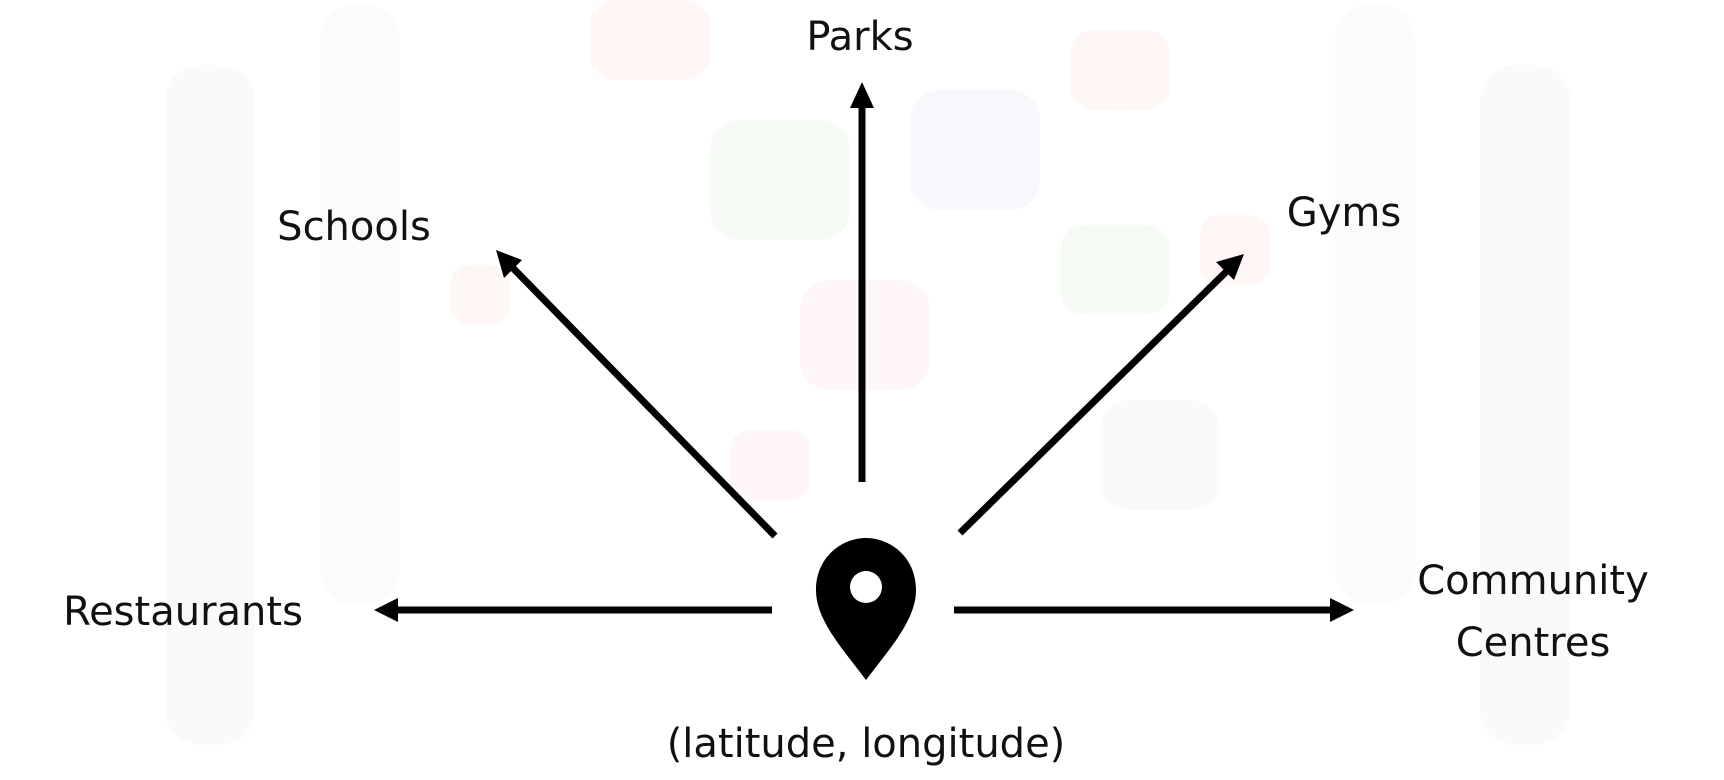  I want to click on map-pin-icon, so click(866, 609).